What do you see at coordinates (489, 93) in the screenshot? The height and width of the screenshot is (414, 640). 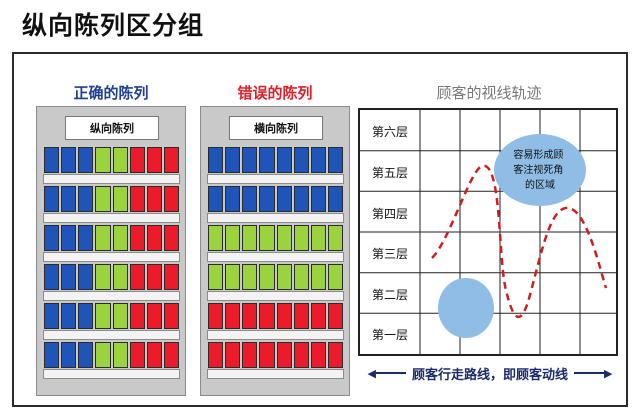 I see `trajectory-heading: 顾客的视线轨迹` at bounding box center [489, 93].